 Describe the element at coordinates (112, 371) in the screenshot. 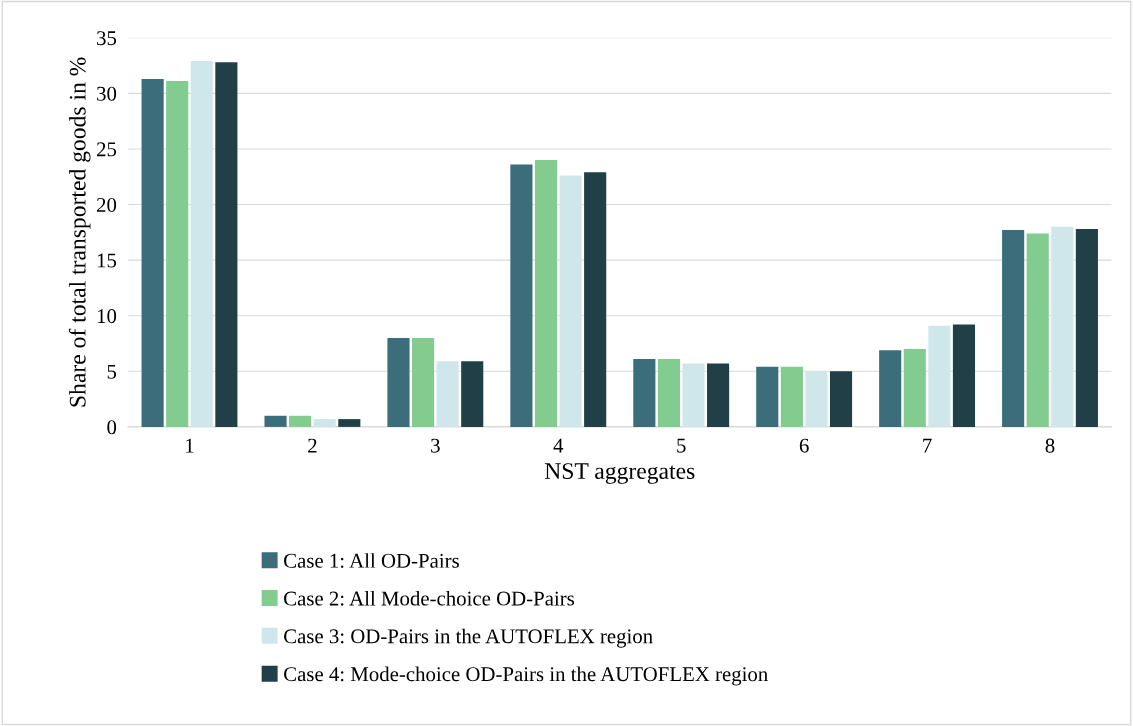

I see `y-tick-label: 5` at that location.